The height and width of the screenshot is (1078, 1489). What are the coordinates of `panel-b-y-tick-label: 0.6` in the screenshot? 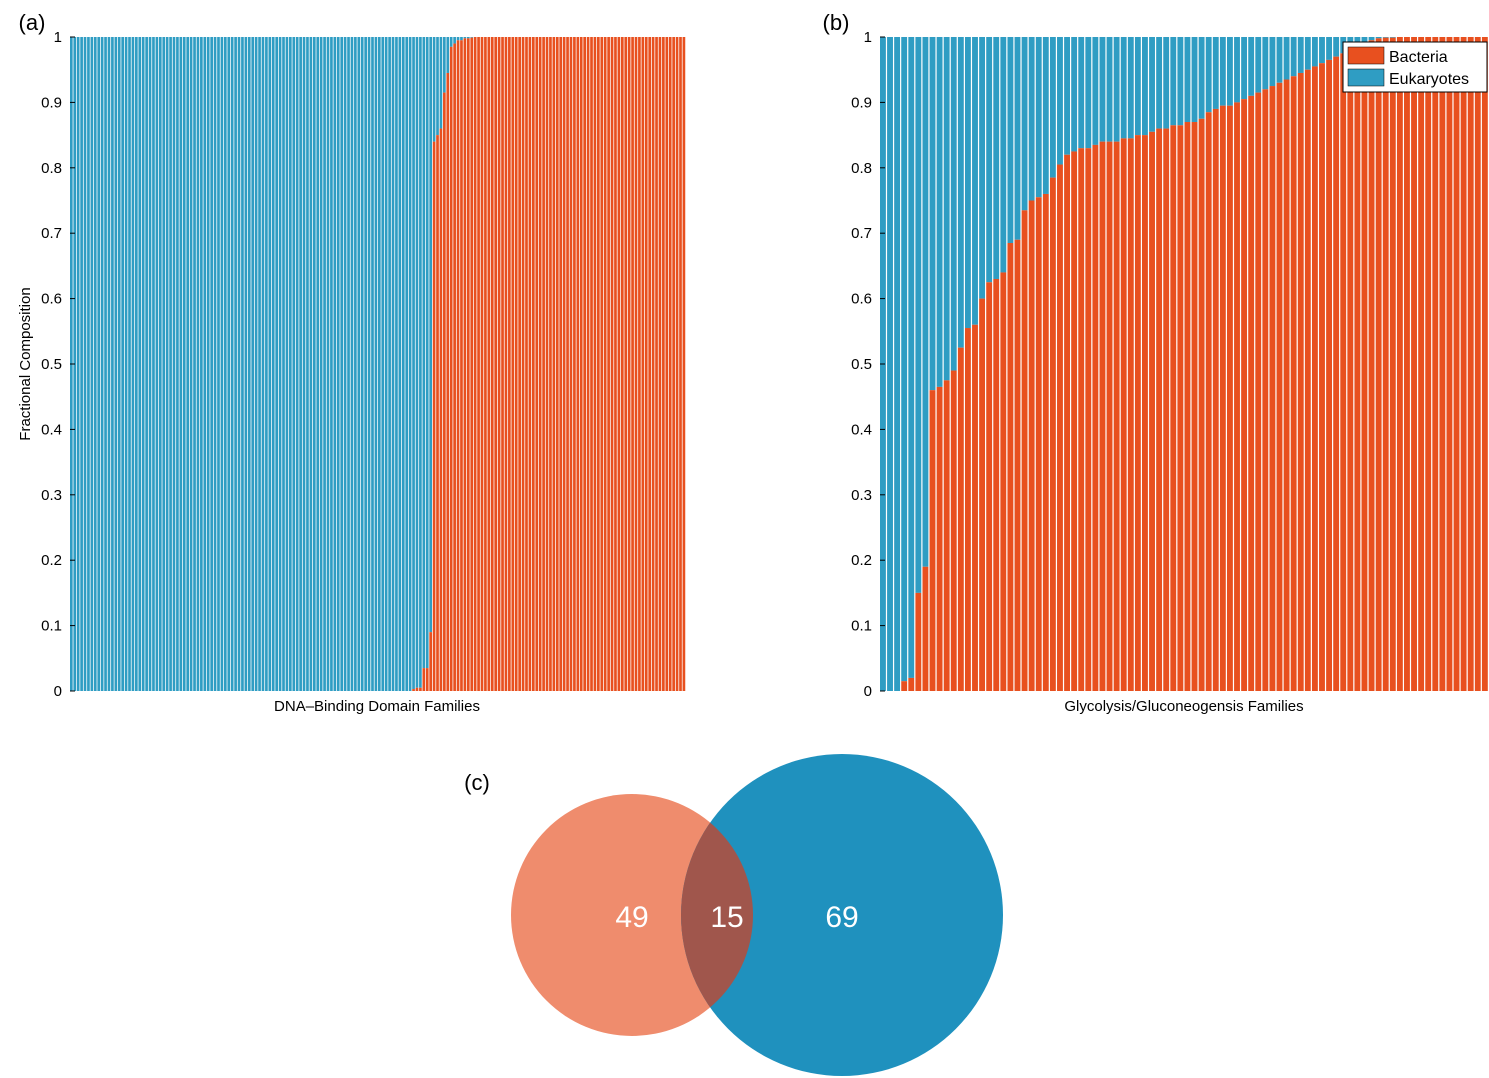 It's located at (861, 299).